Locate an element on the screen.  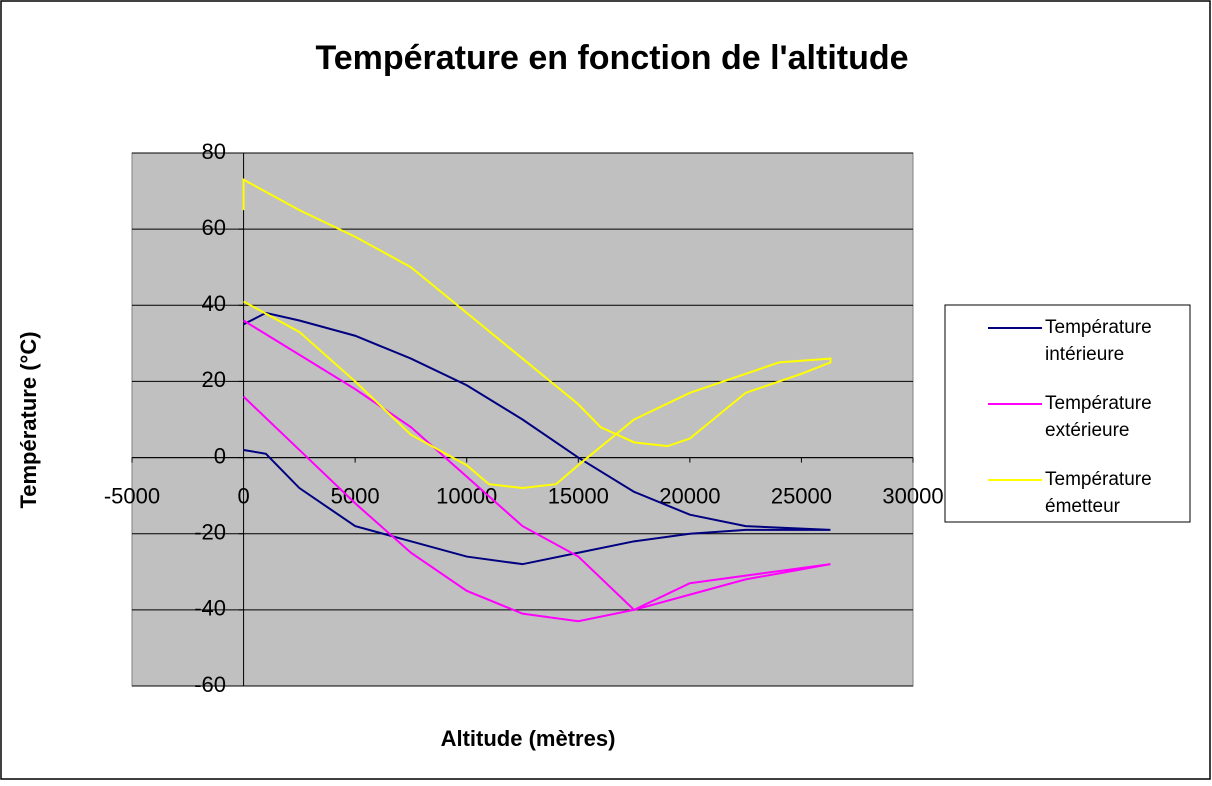
y-tick-label: -40 is located at coordinates (210, 608).